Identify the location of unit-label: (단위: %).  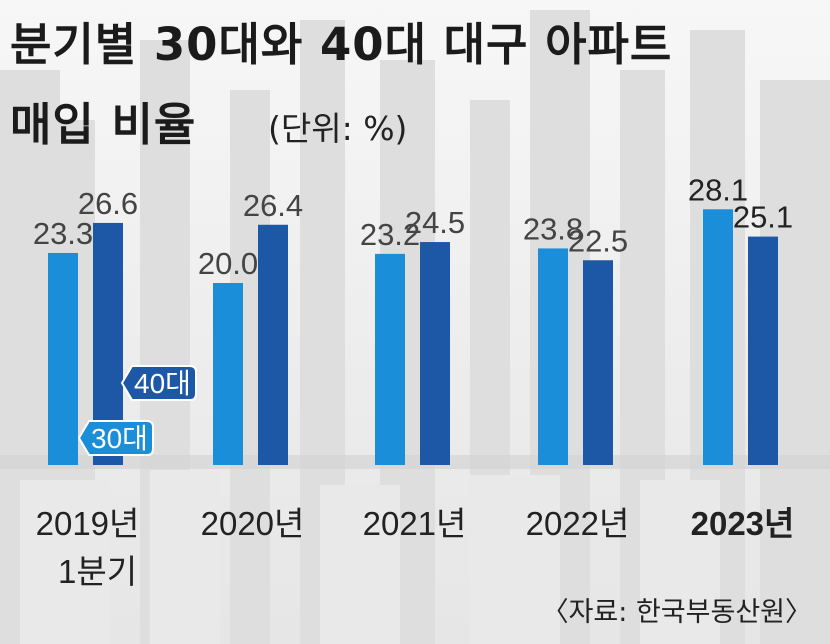
(338, 128).